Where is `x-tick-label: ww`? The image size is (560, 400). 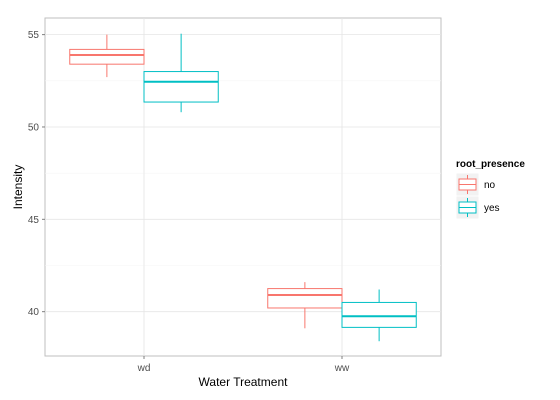 x-tick-label: ww is located at coordinates (342, 368).